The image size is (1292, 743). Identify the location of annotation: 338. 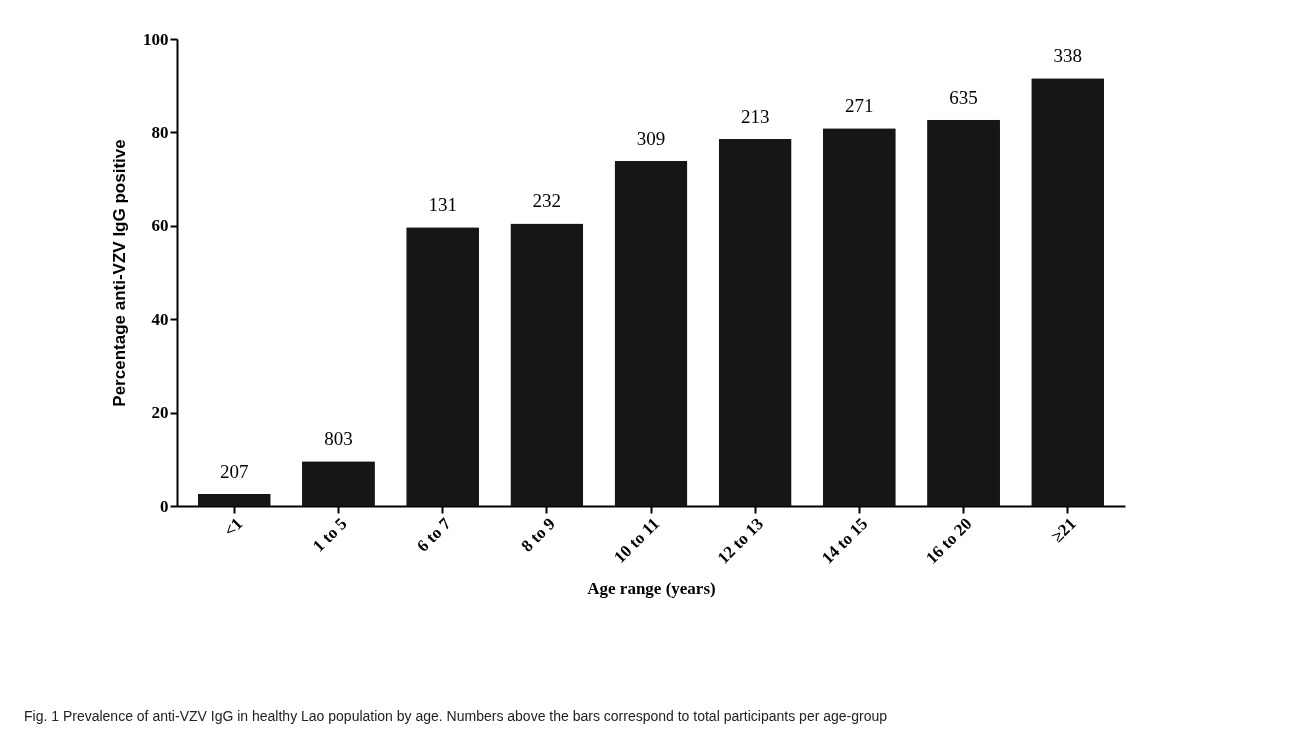
(1067, 56).